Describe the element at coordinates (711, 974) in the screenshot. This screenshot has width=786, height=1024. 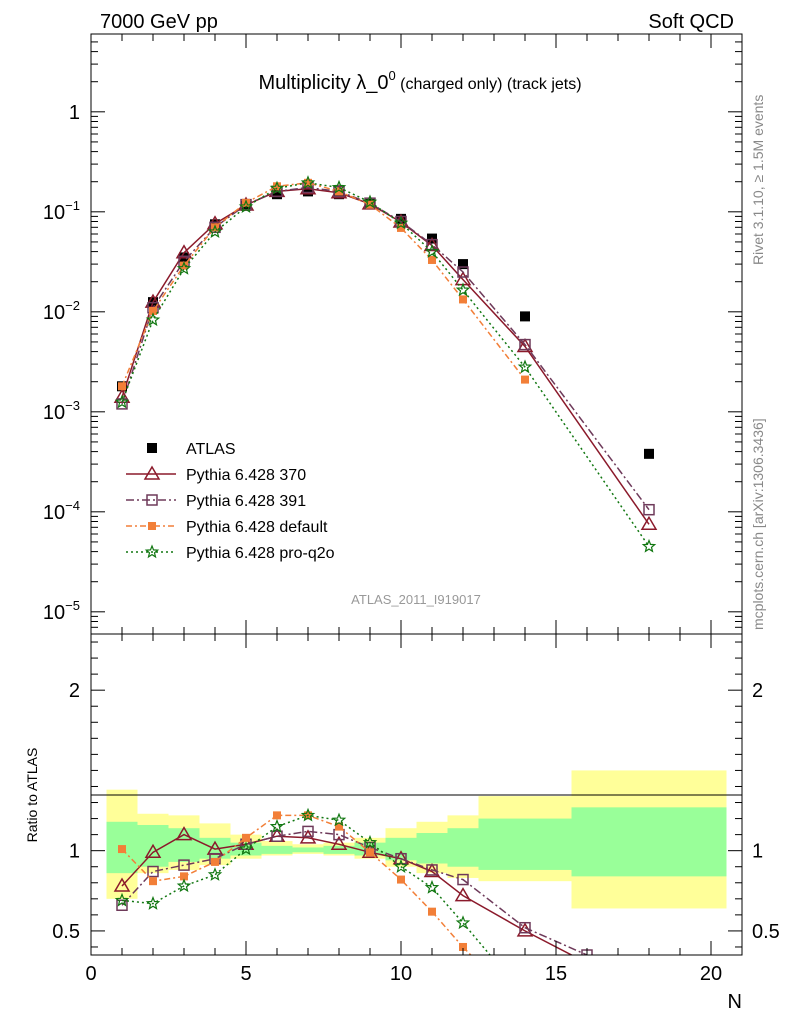
I see `x-tick-label: 20` at that location.